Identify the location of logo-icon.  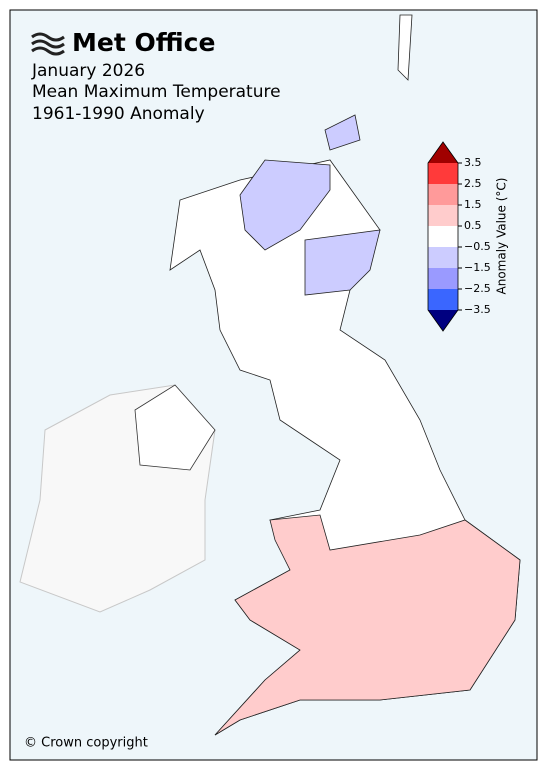
(48, 44).